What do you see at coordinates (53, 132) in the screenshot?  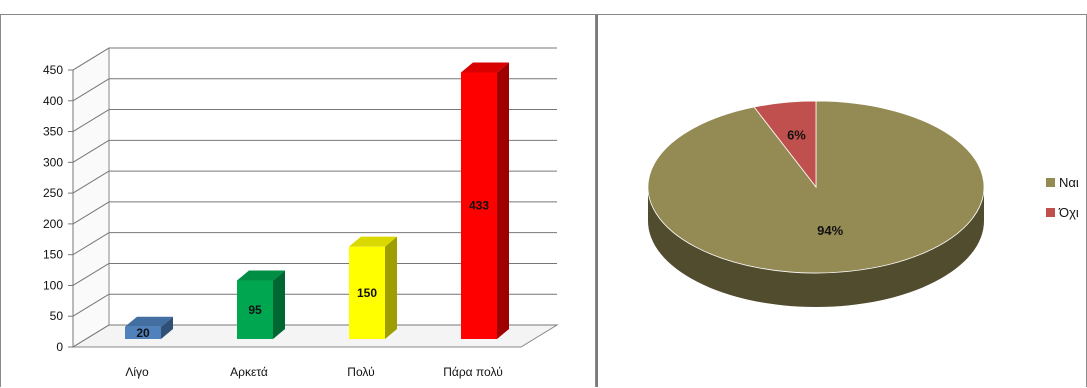 I see `y-tick-label: 350` at bounding box center [53, 132].